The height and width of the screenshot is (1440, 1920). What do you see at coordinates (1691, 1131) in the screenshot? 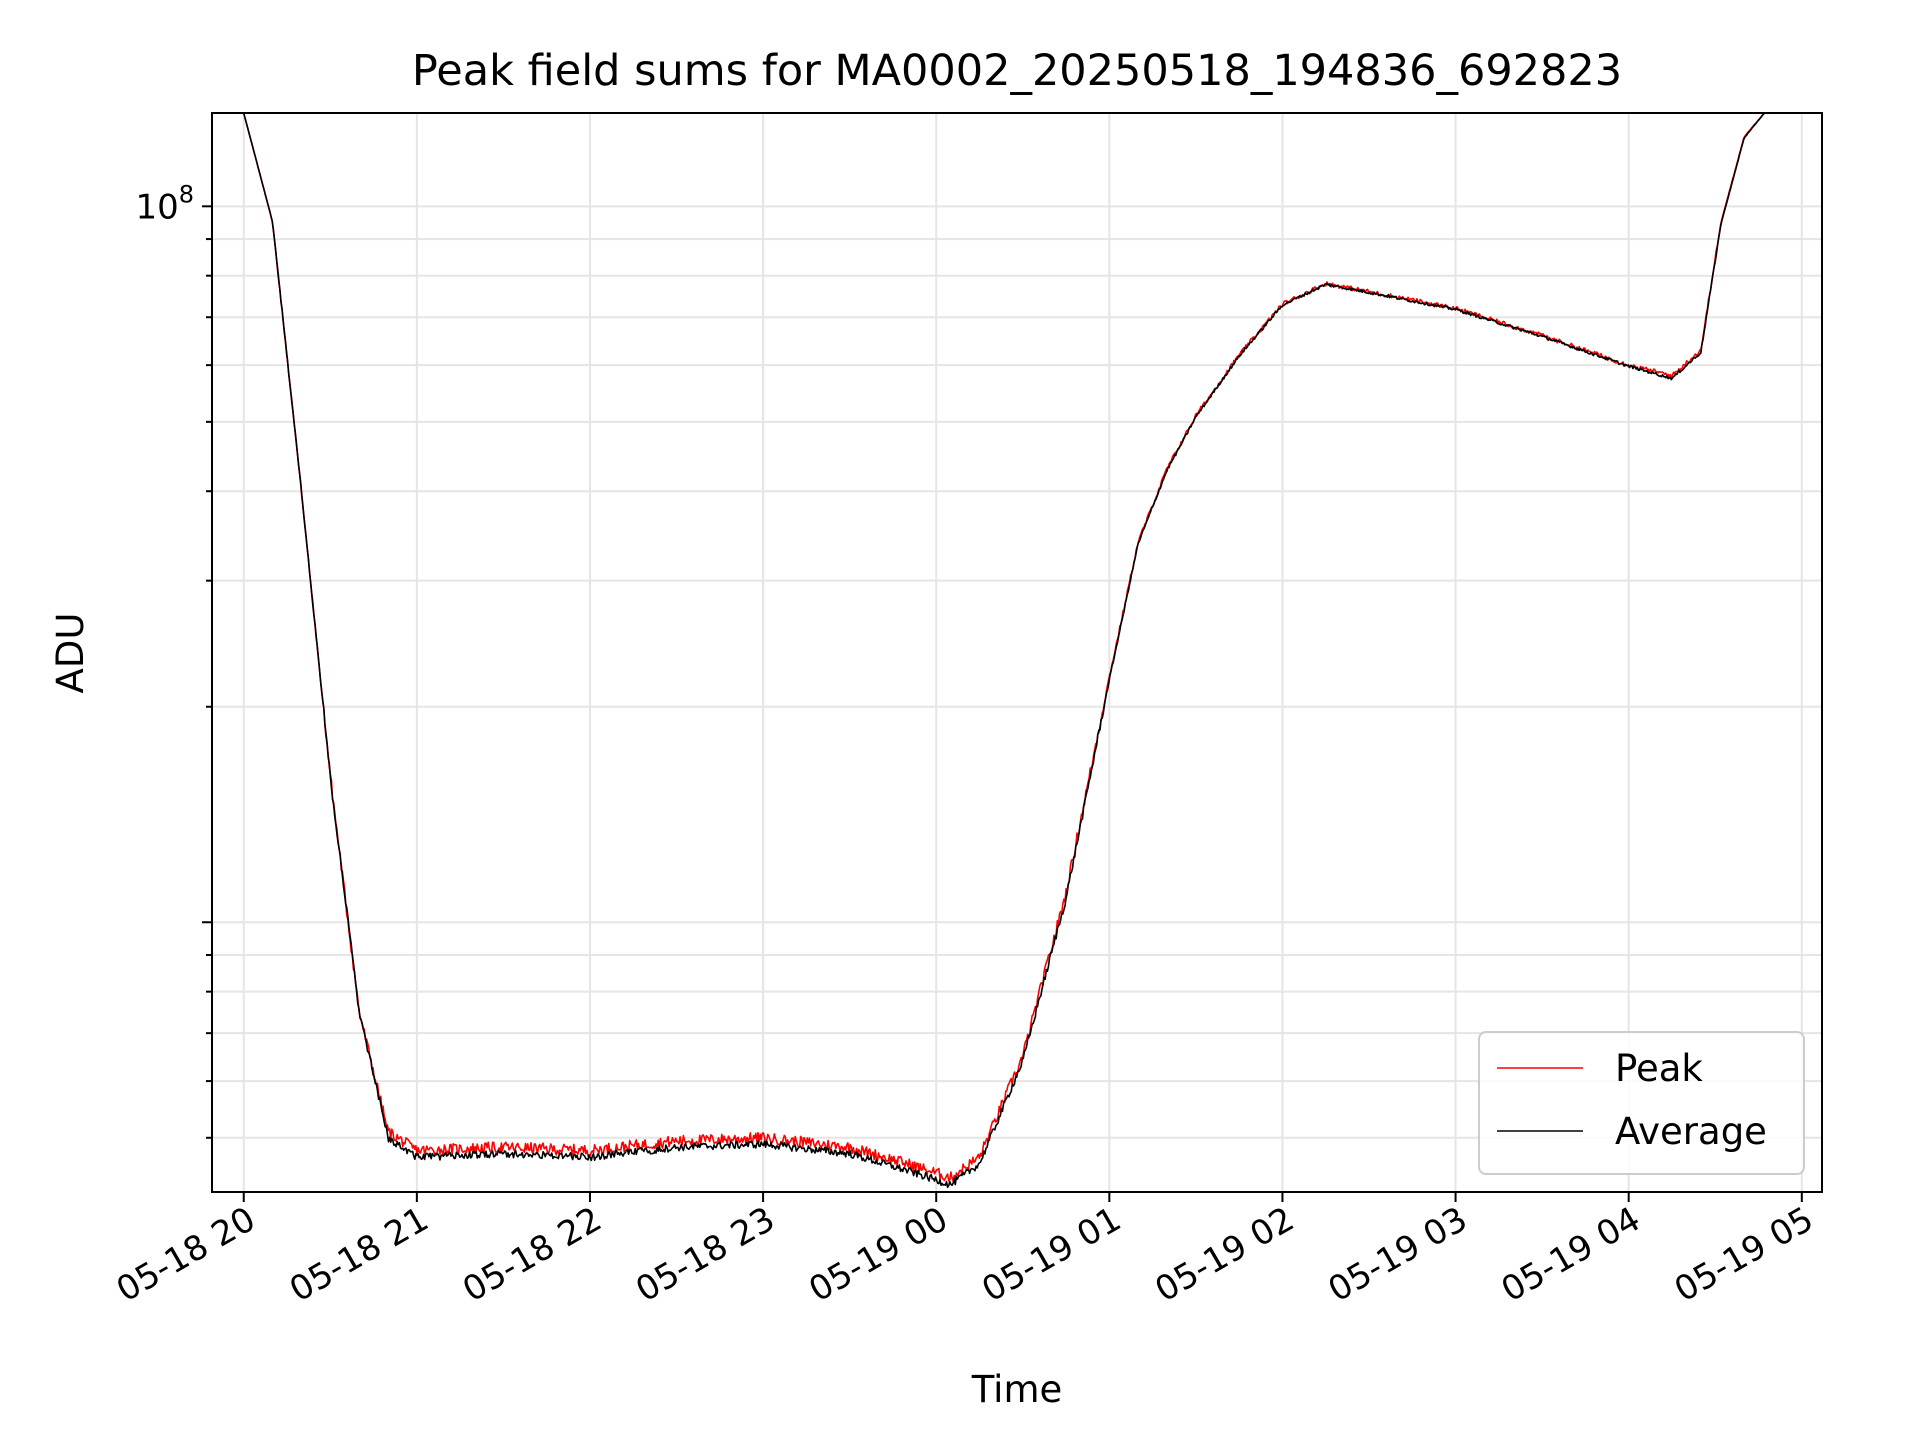
I see `legend-label-average: Average` at bounding box center [1691, 1131].